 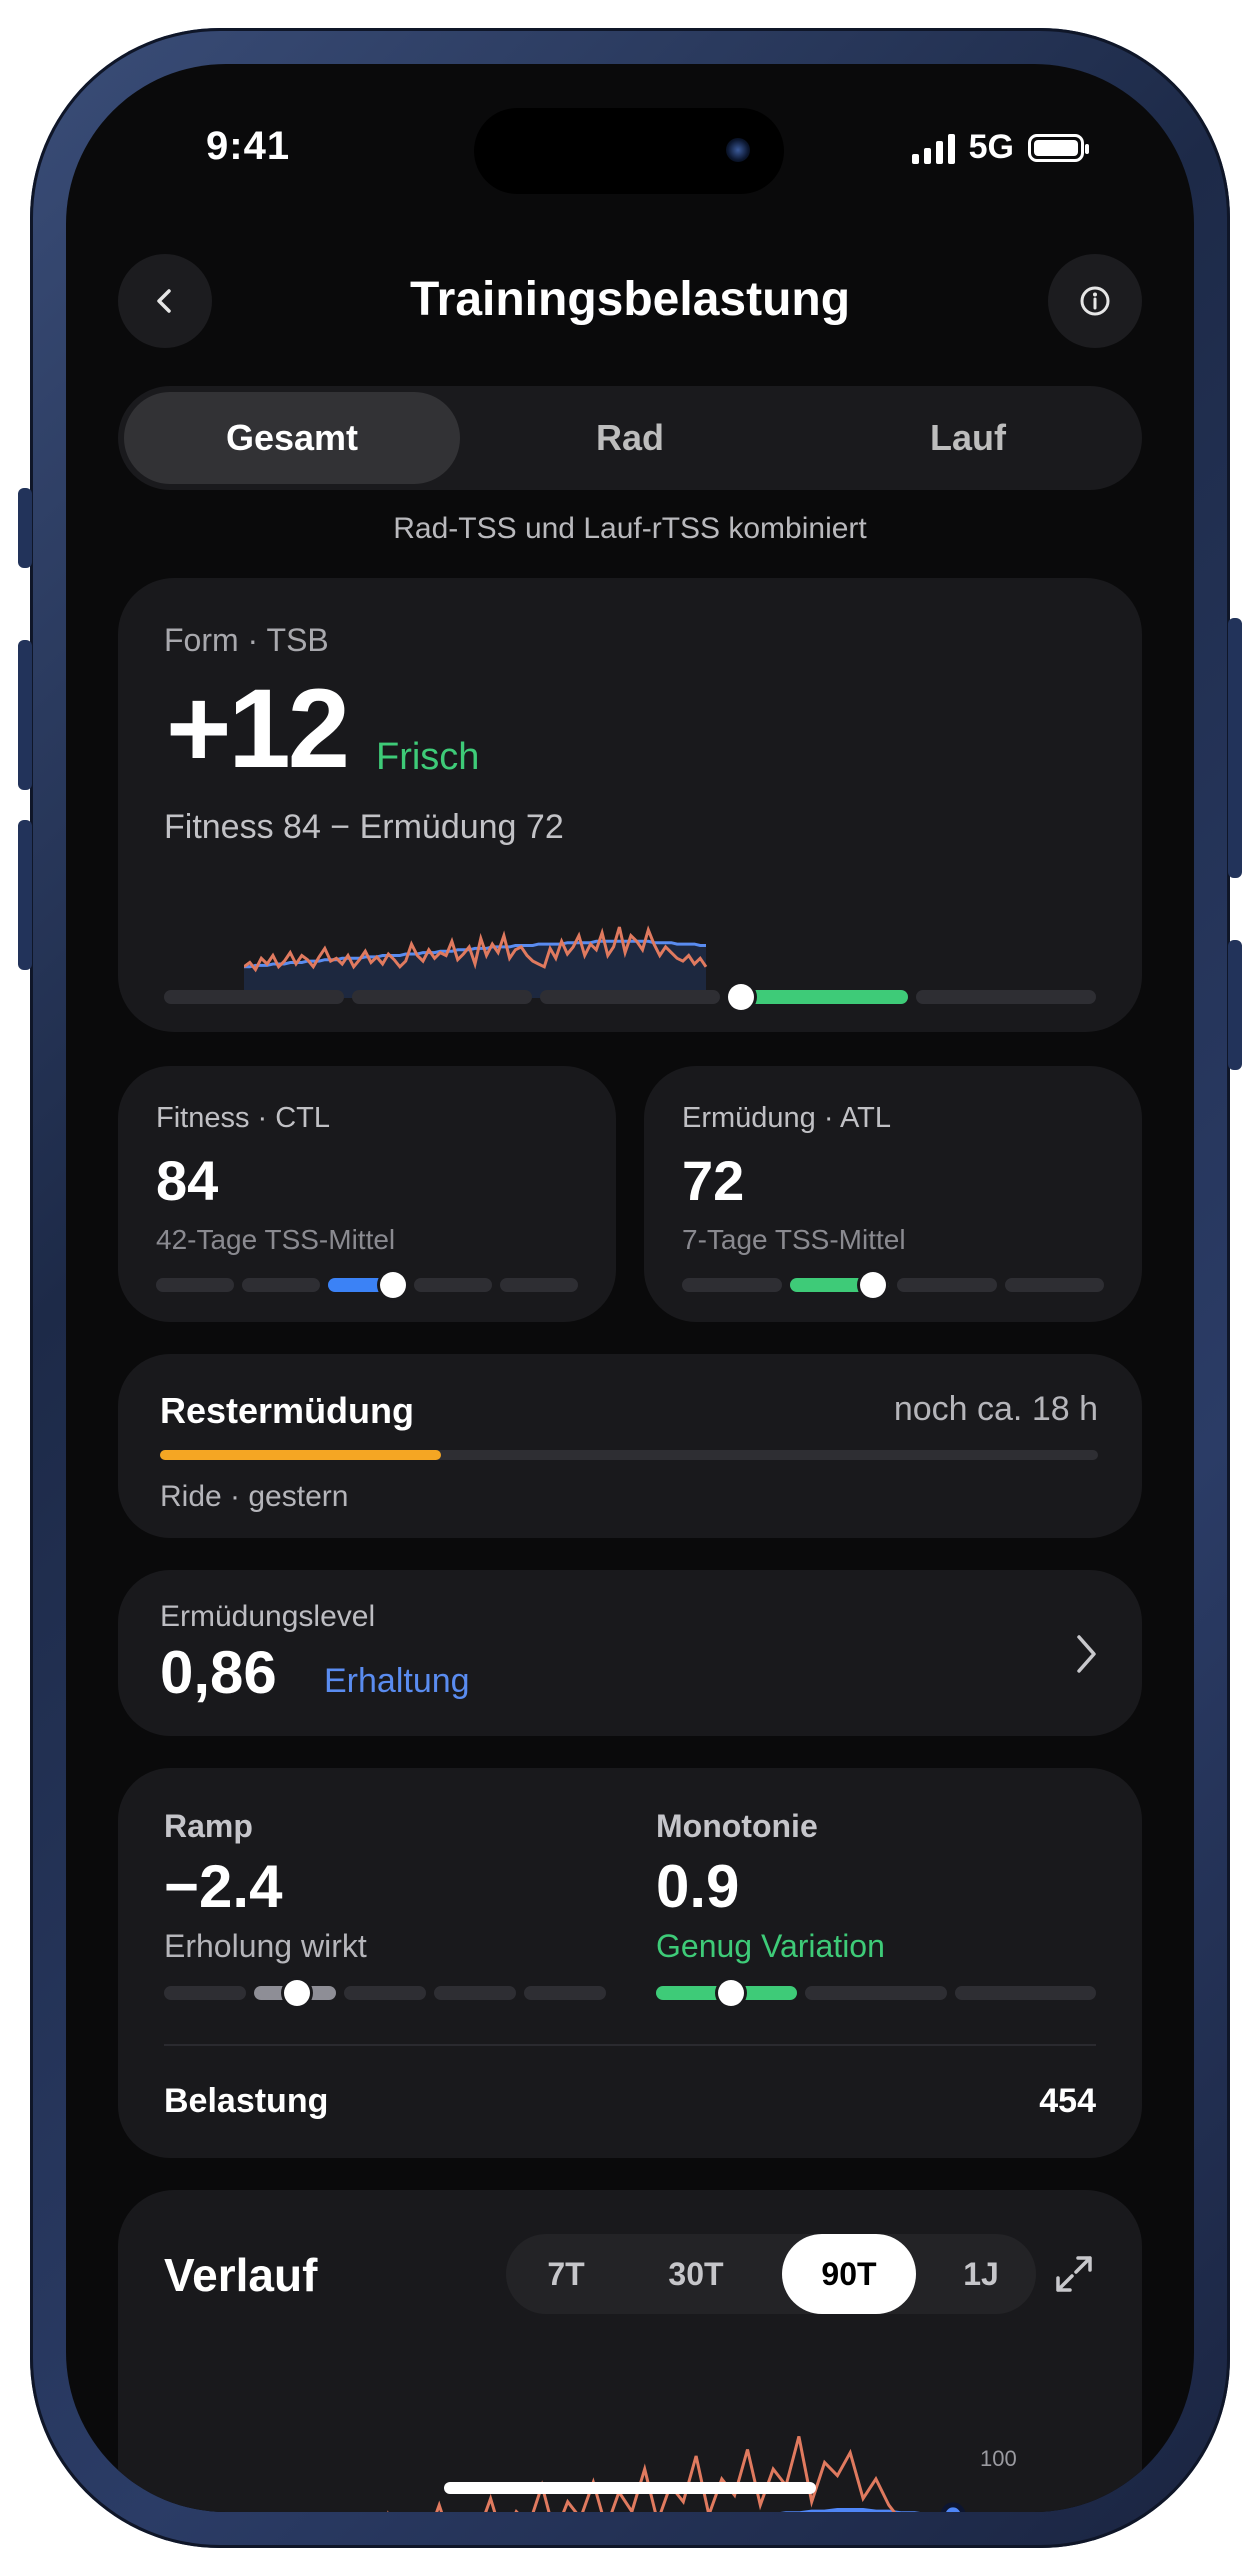 I want to click on camera-control-button, so click(x=1235, y=1005).